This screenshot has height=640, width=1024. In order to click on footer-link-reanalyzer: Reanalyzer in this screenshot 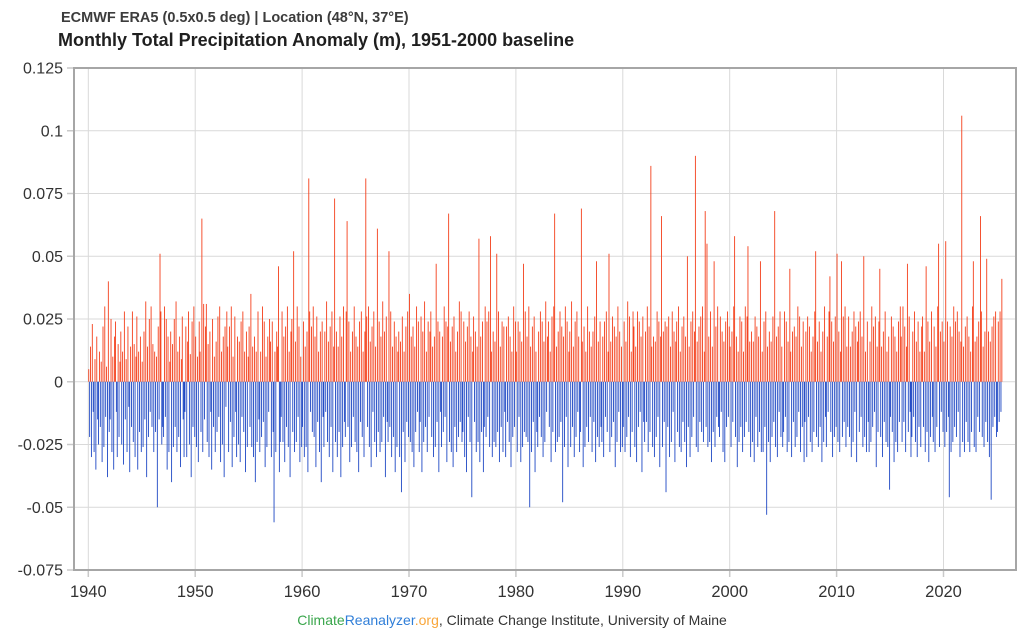, I will do `click(379, 620)`.